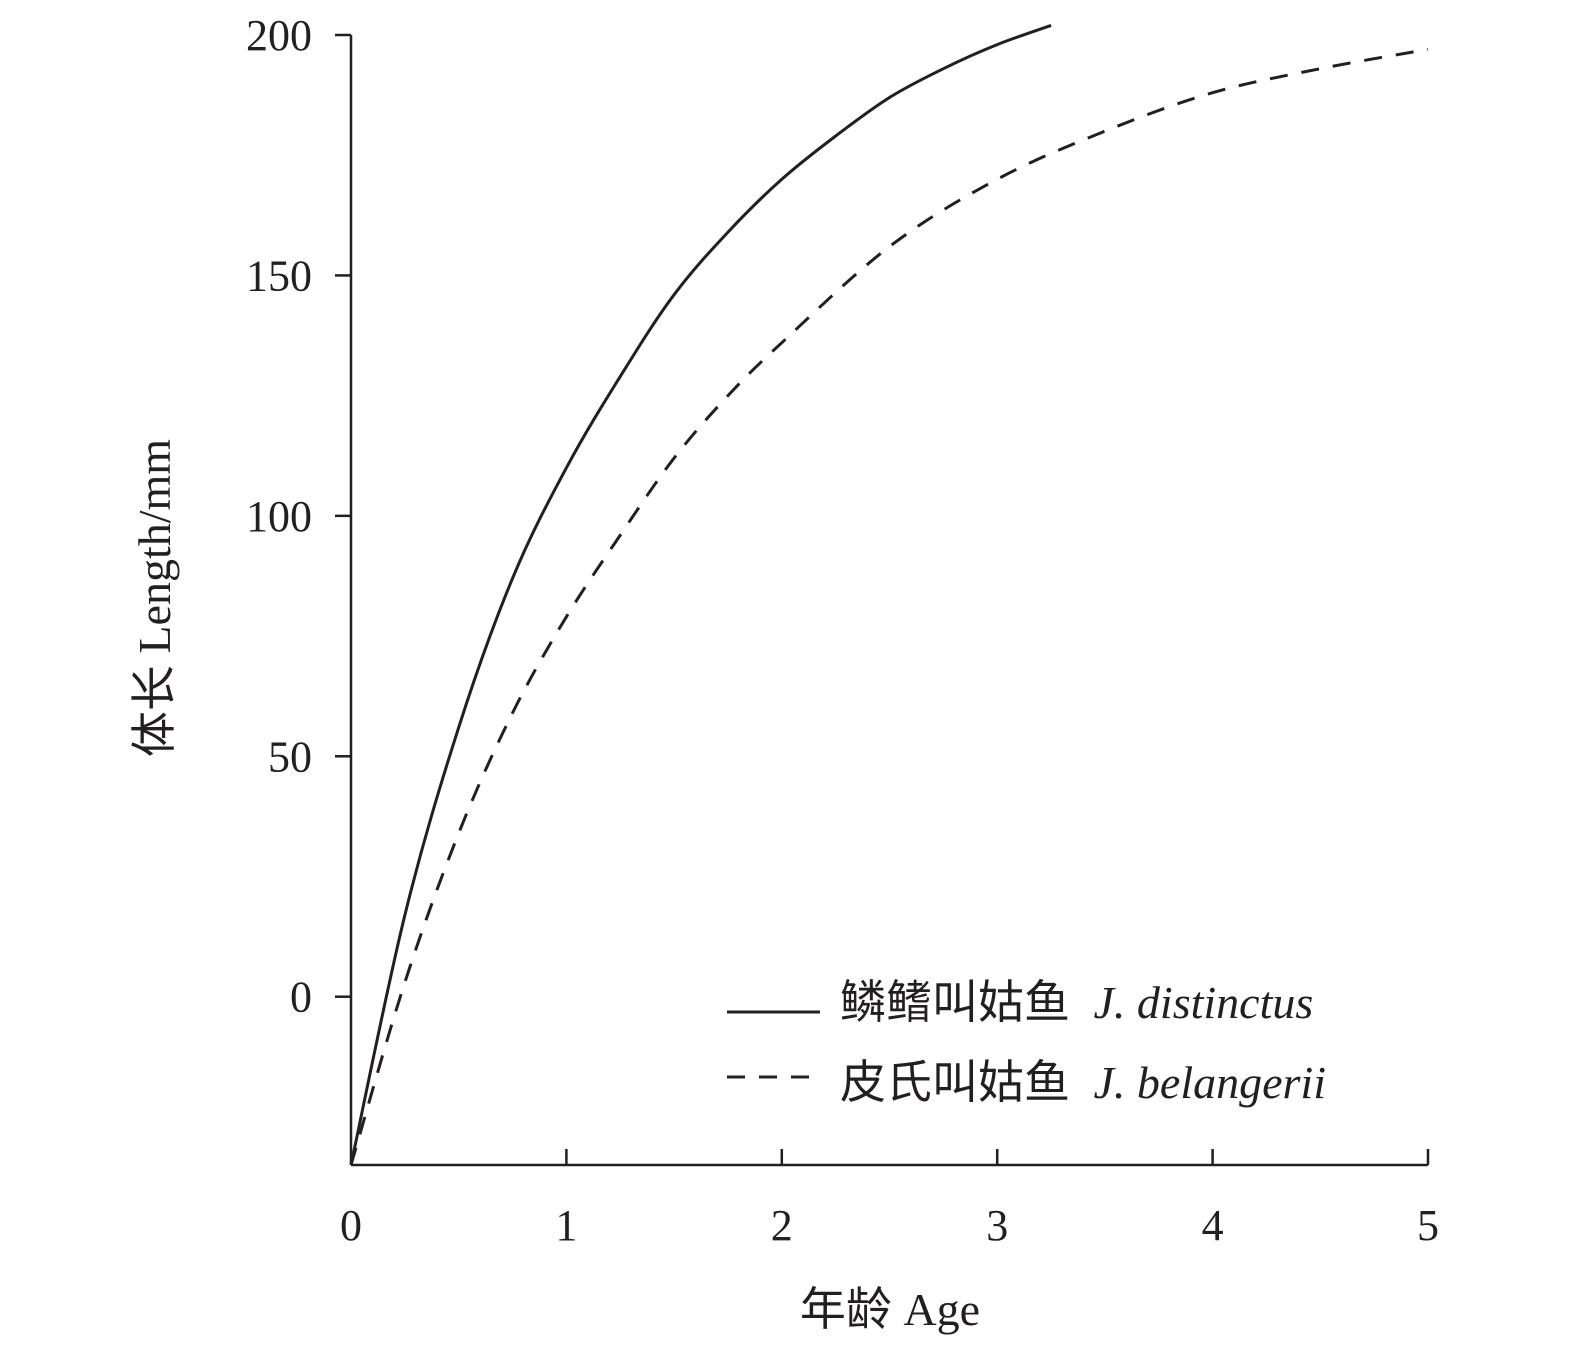 Image resolution: width=1575 pixels, height=1354 pixels. Describe the element at coordinates (889, 1199) in the screenshot. I see `x-axis-ticks: 0 1 2 3 4 5` at that location.